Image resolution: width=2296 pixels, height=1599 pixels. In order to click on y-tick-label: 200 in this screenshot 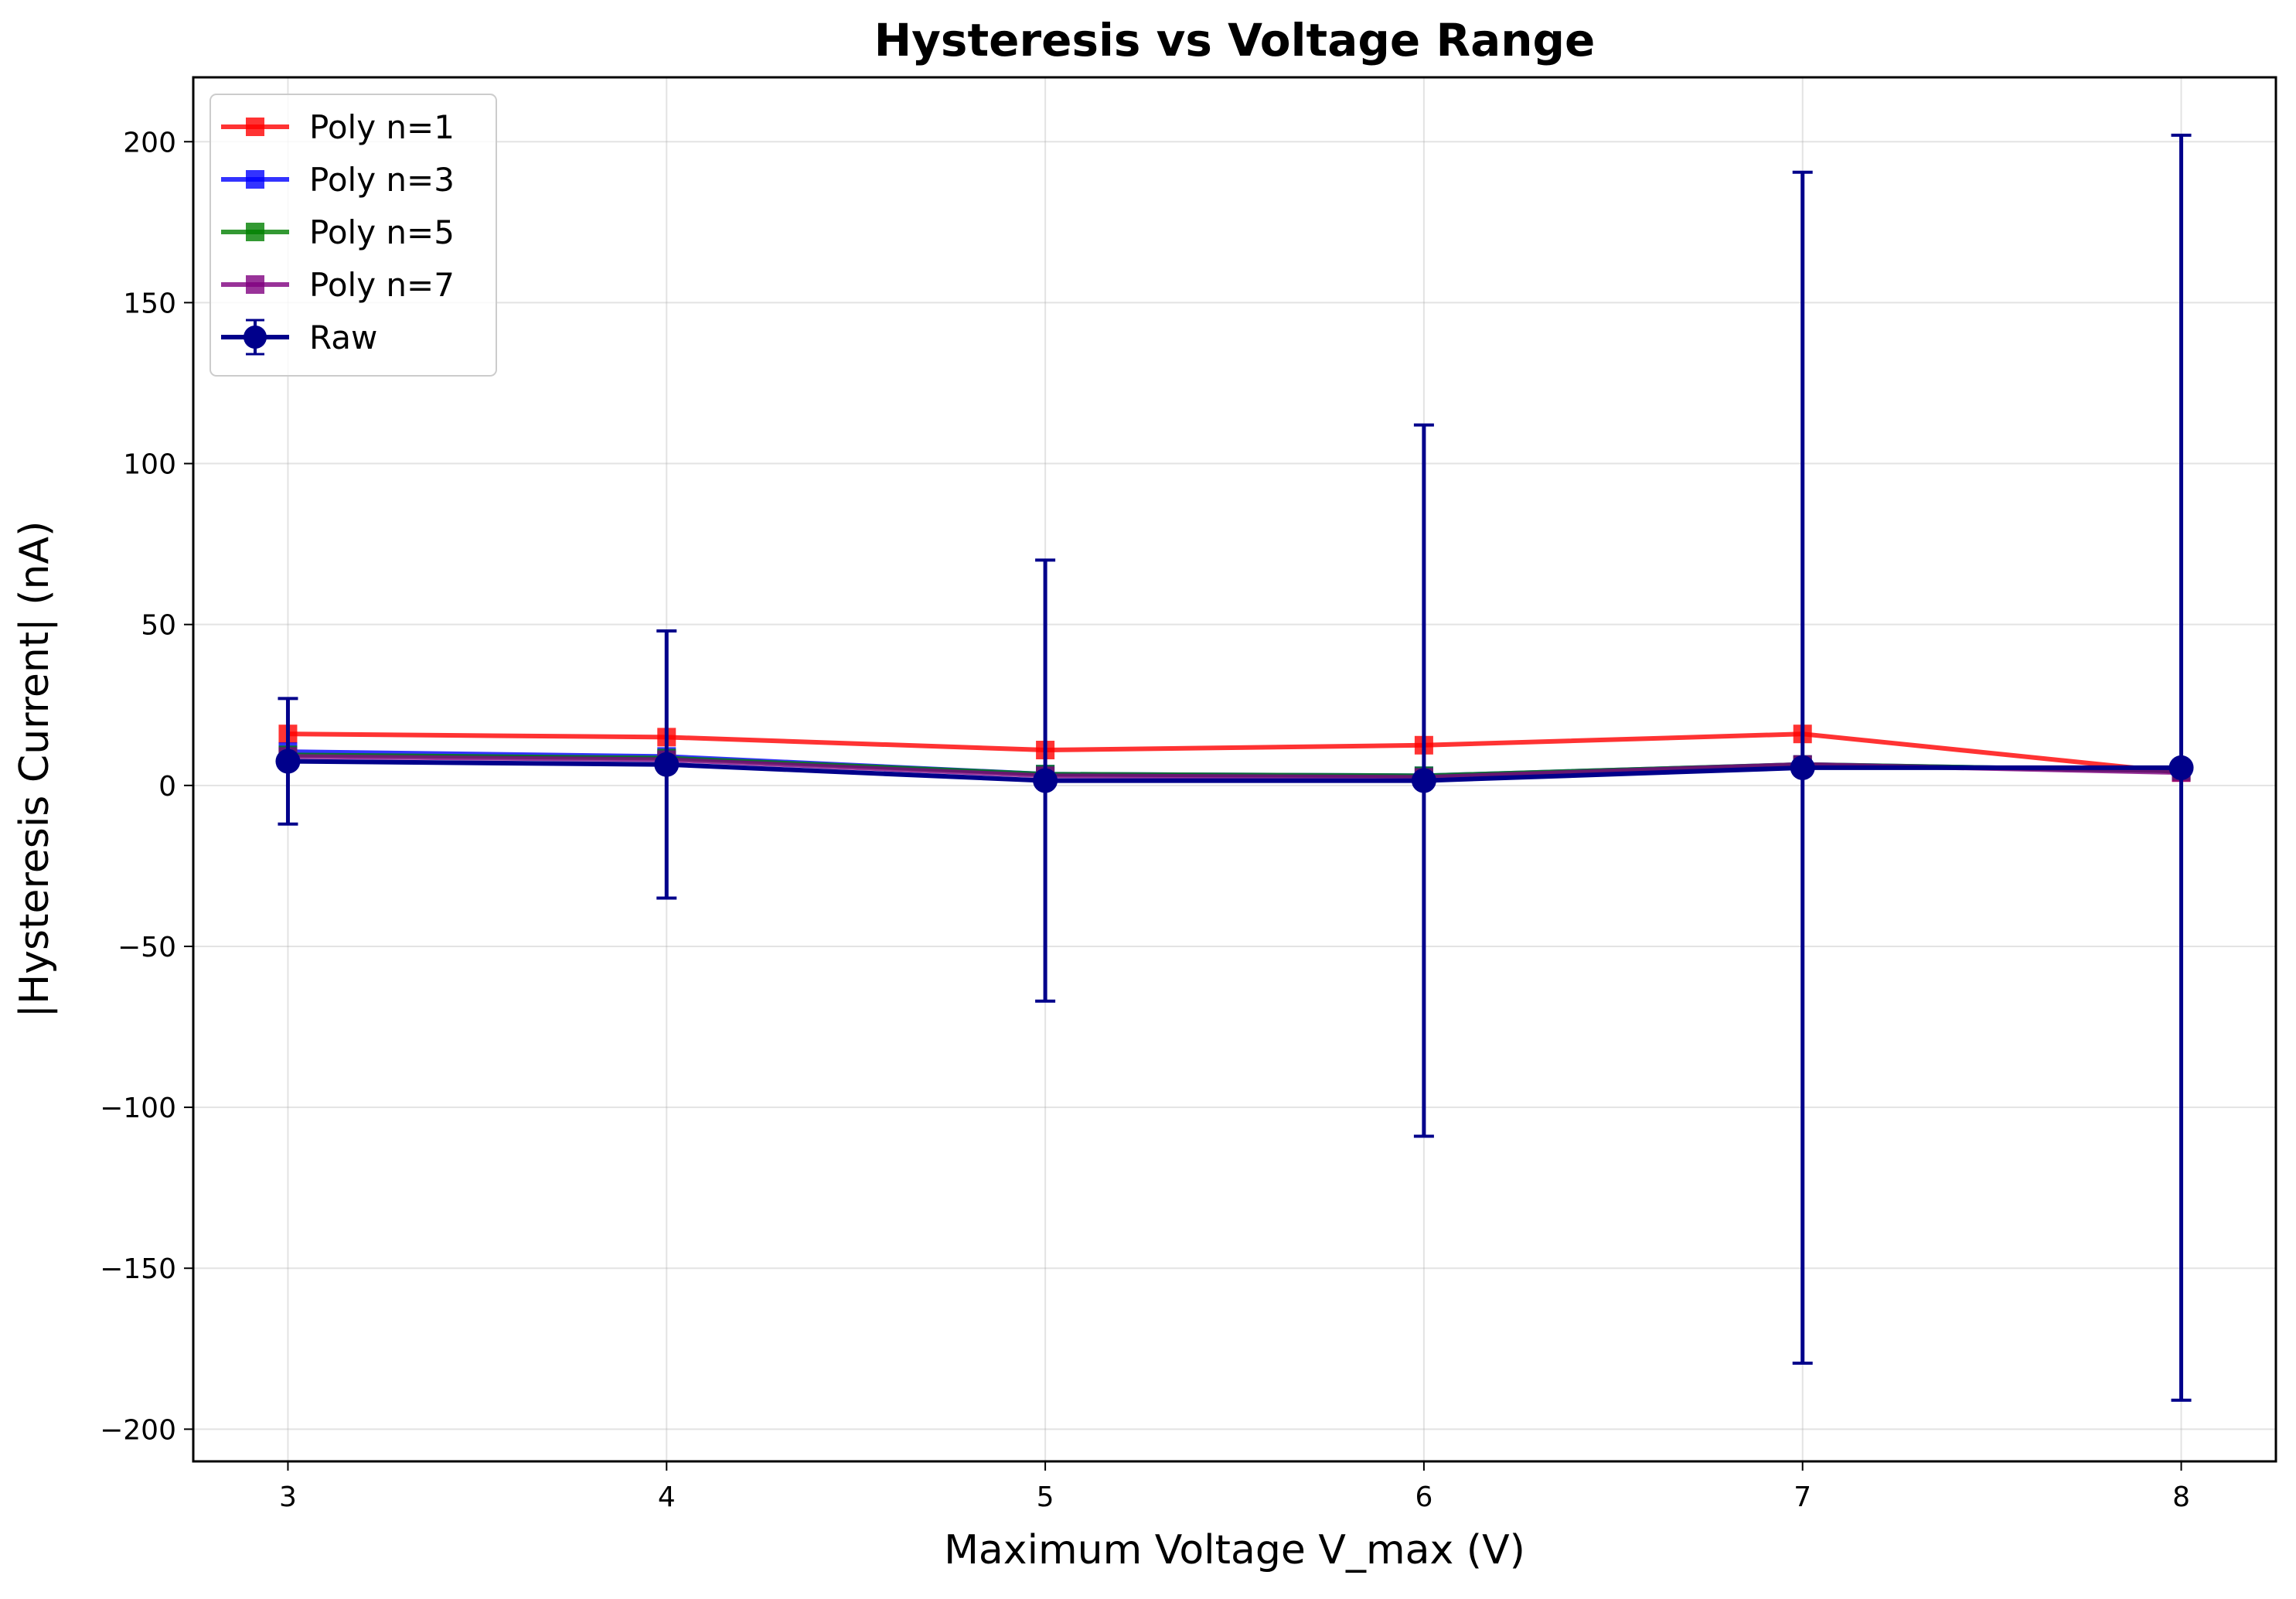, I will do `click(149, 143)`.